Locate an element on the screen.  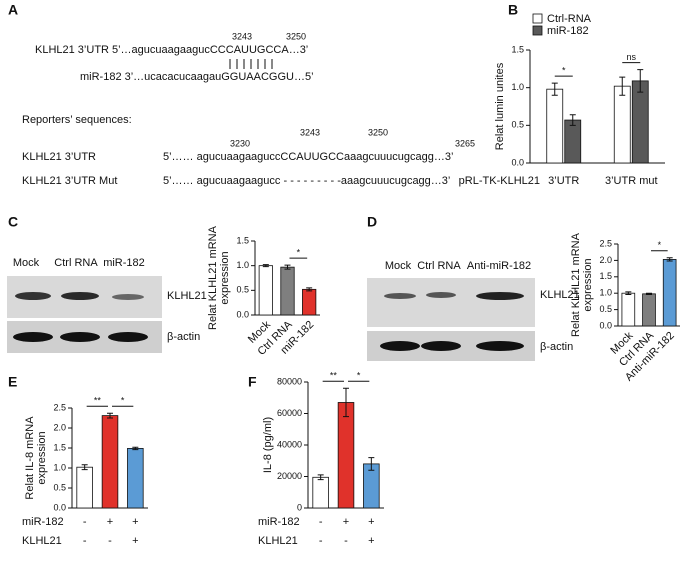
y-tick-label: 2.0 is located at coordinates (605, 260).